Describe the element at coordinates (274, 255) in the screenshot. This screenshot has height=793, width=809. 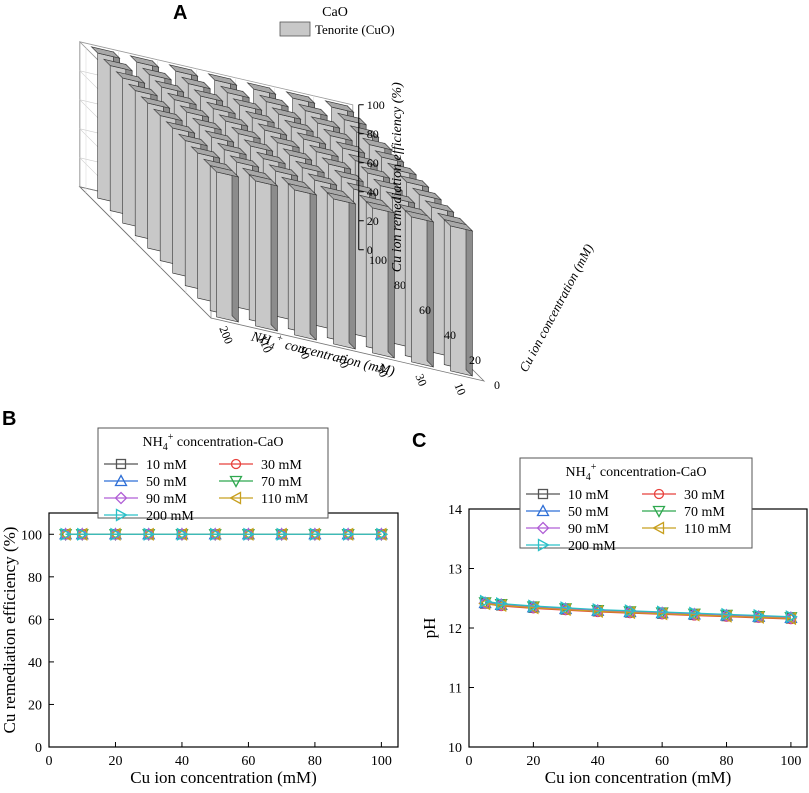
I see `bar-side` at that location.